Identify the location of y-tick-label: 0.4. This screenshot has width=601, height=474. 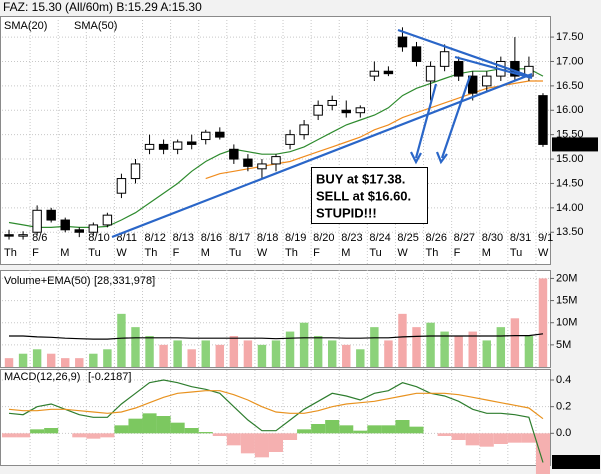
(563, 380).